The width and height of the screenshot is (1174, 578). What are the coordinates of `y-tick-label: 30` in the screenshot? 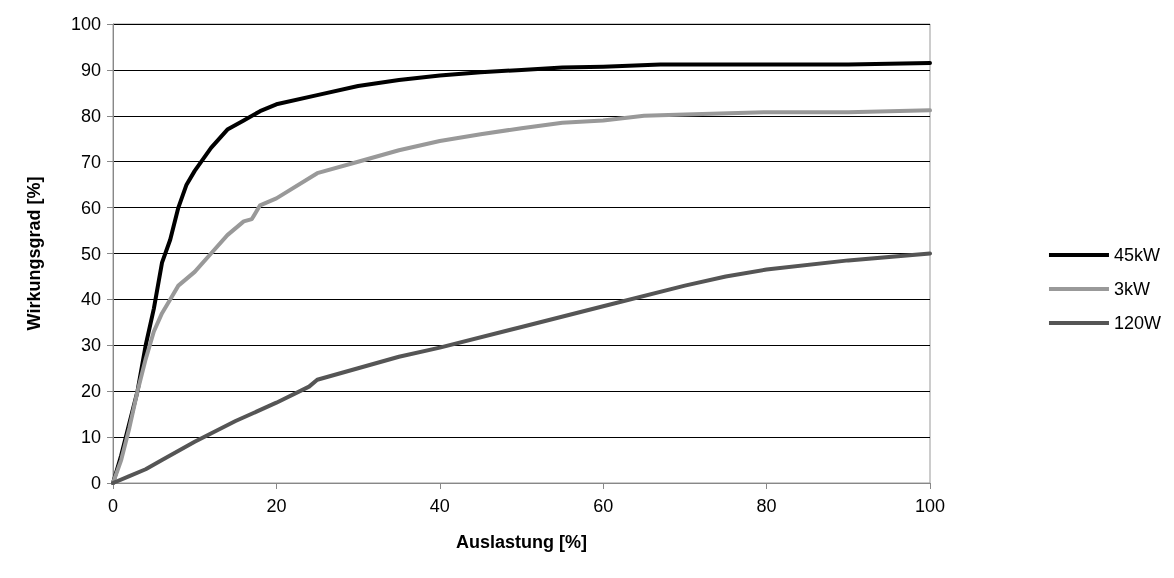 It's located at (90, 345).